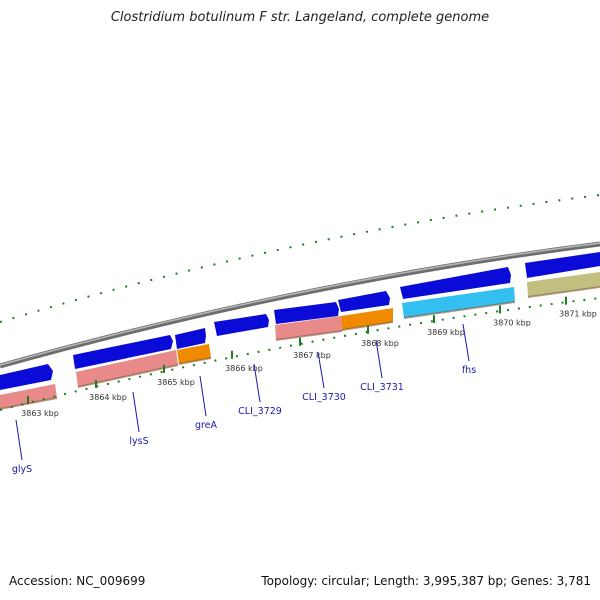  What do you see at coordinates (324, 397) in the screenshot?
I see `gene-label: CLI_3730` at bounding box center [324, 397].